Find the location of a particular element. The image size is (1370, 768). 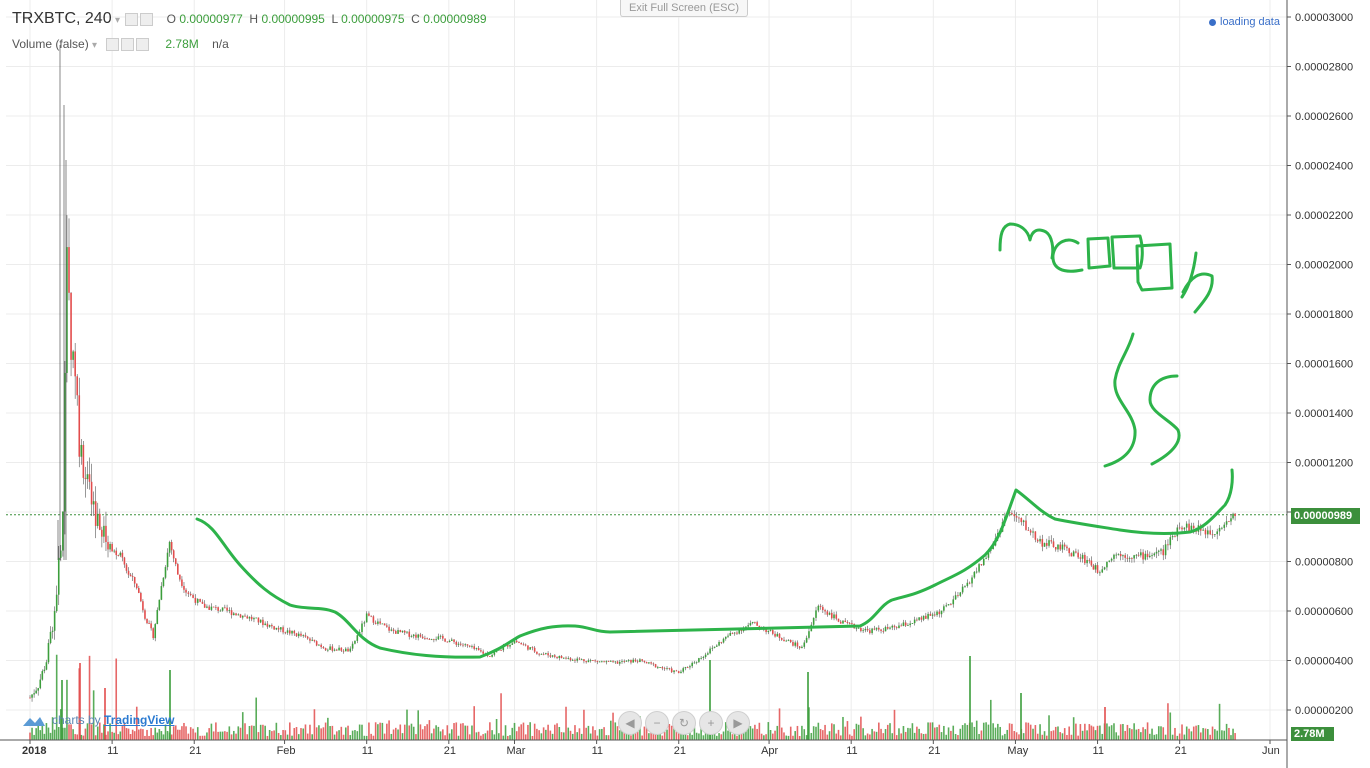

x-tick-label: 21 is located at coordinates (195, 751).